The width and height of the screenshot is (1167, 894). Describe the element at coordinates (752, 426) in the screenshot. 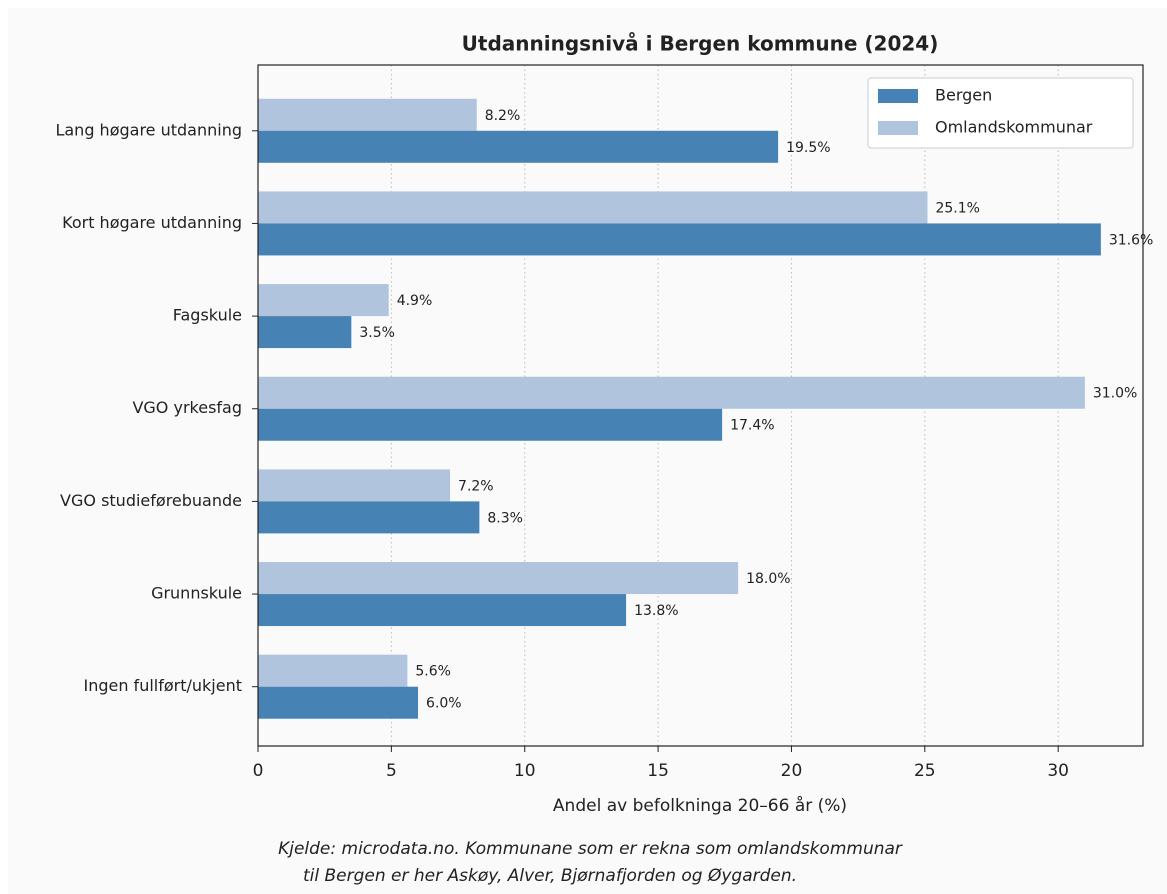

I see `value-label: 17.4%` at that location.